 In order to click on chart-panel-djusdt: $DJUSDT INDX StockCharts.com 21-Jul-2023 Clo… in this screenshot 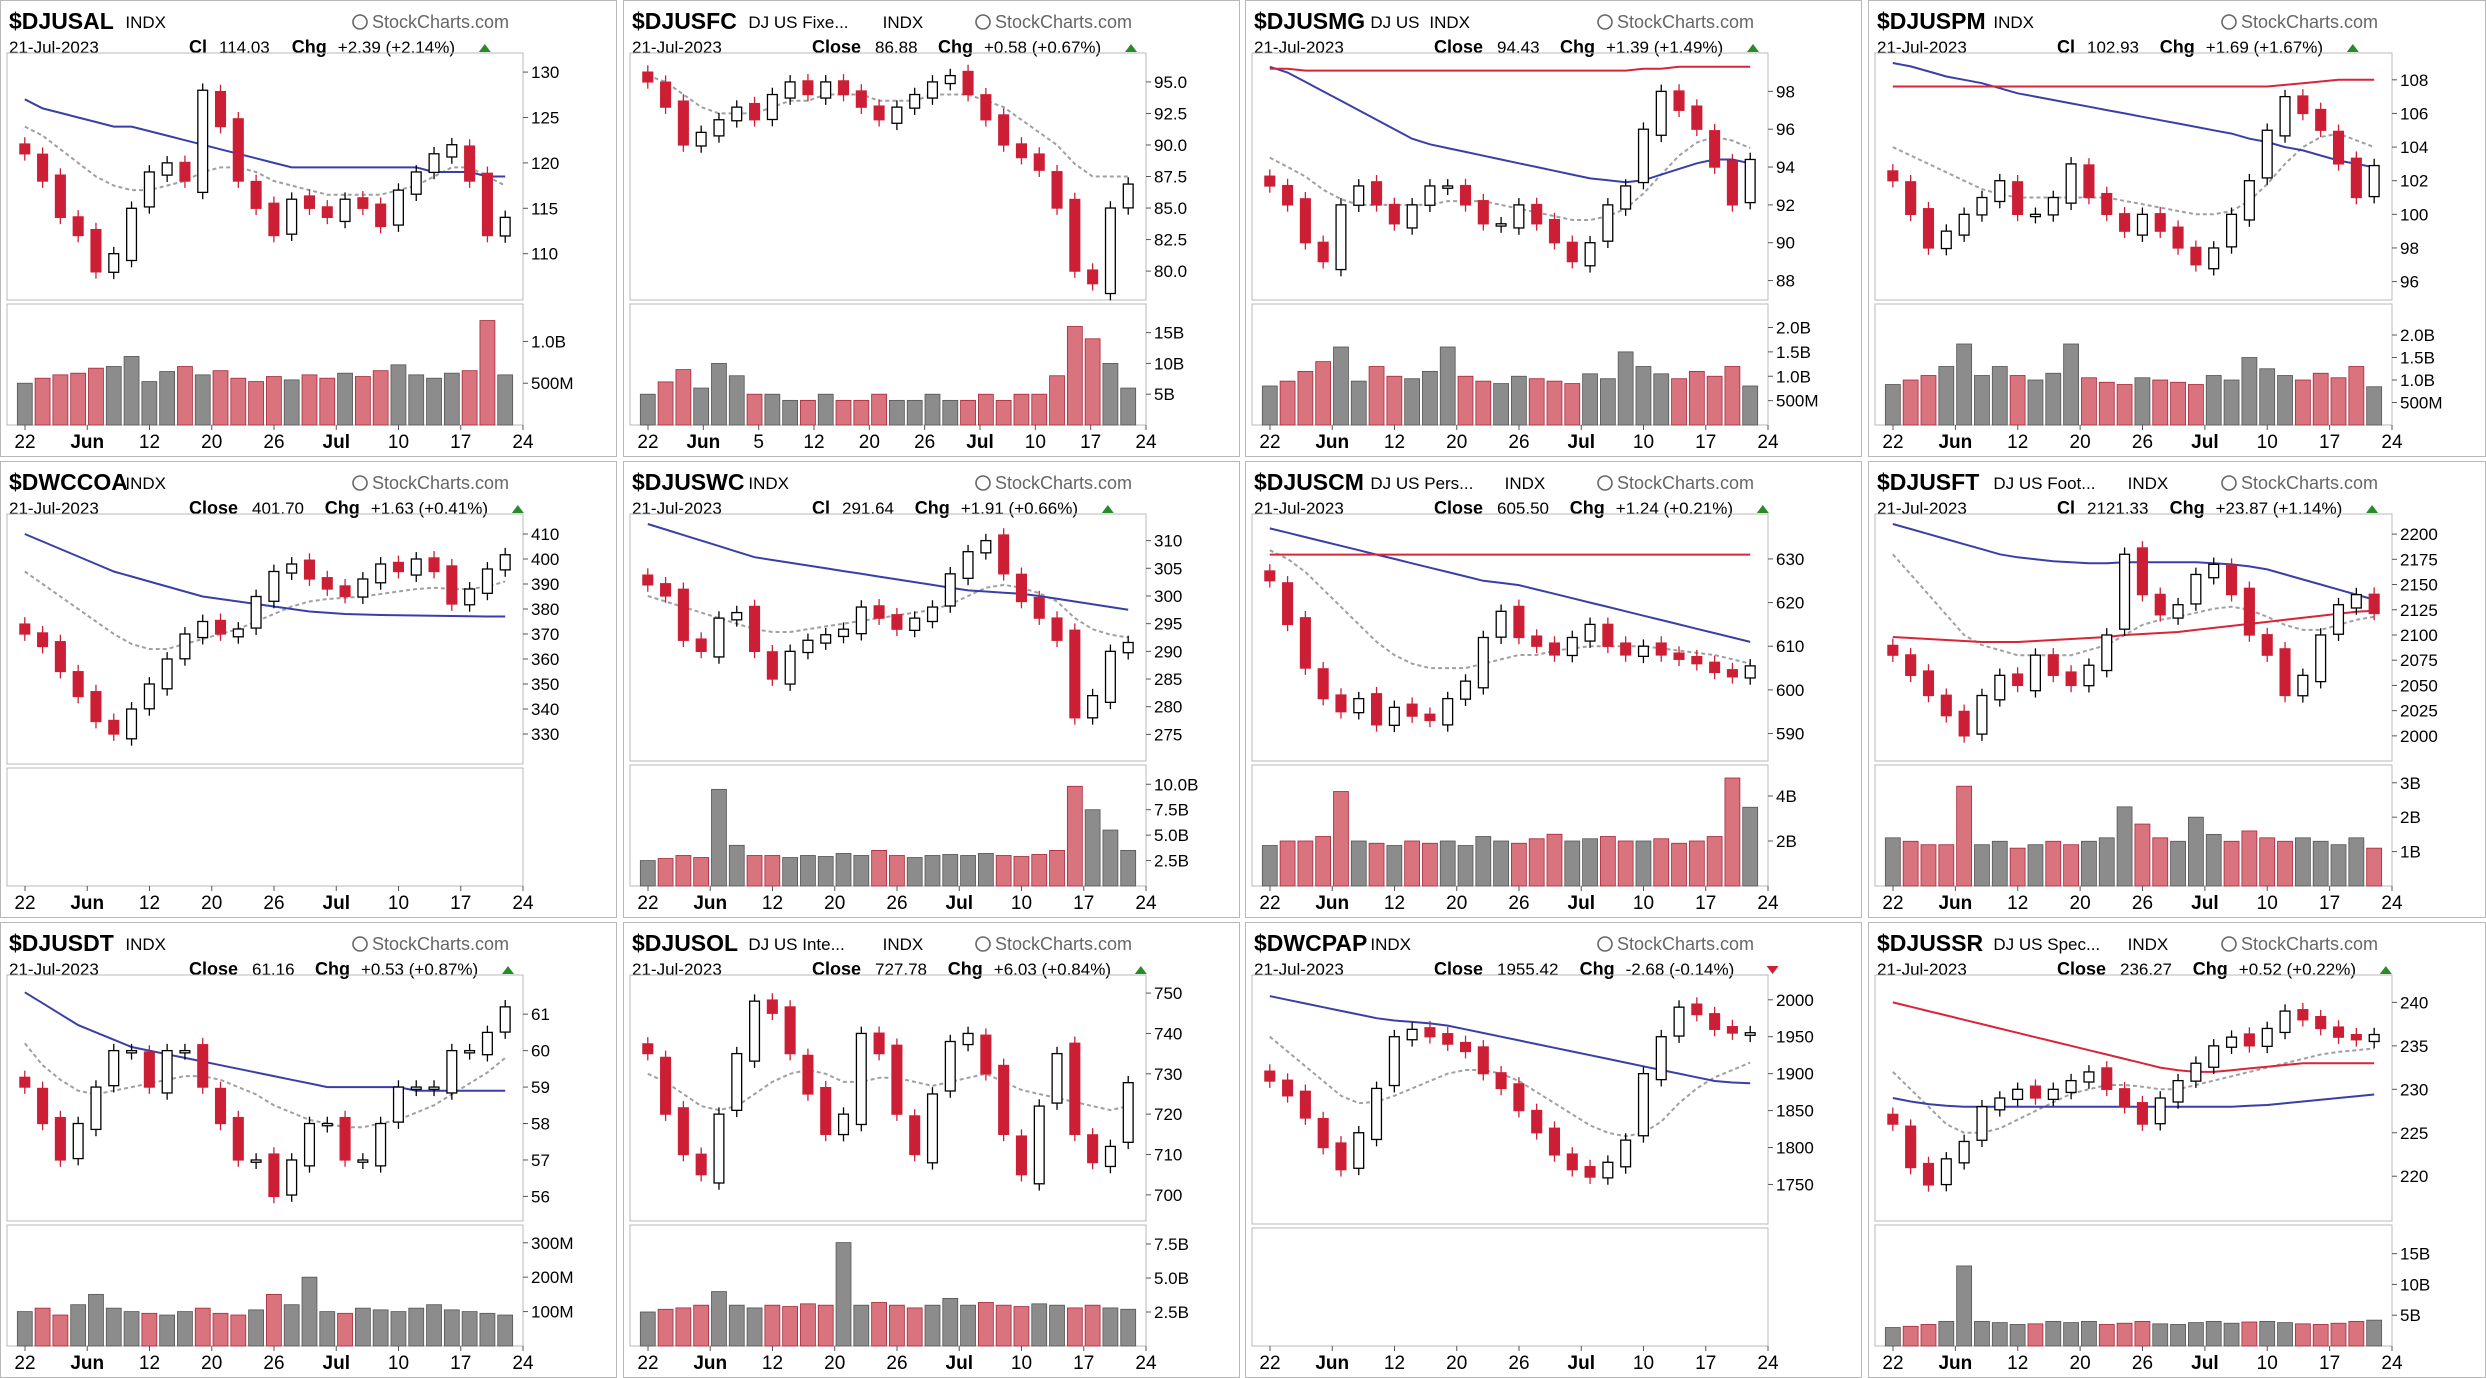, I will do `click(308, 1150)`.